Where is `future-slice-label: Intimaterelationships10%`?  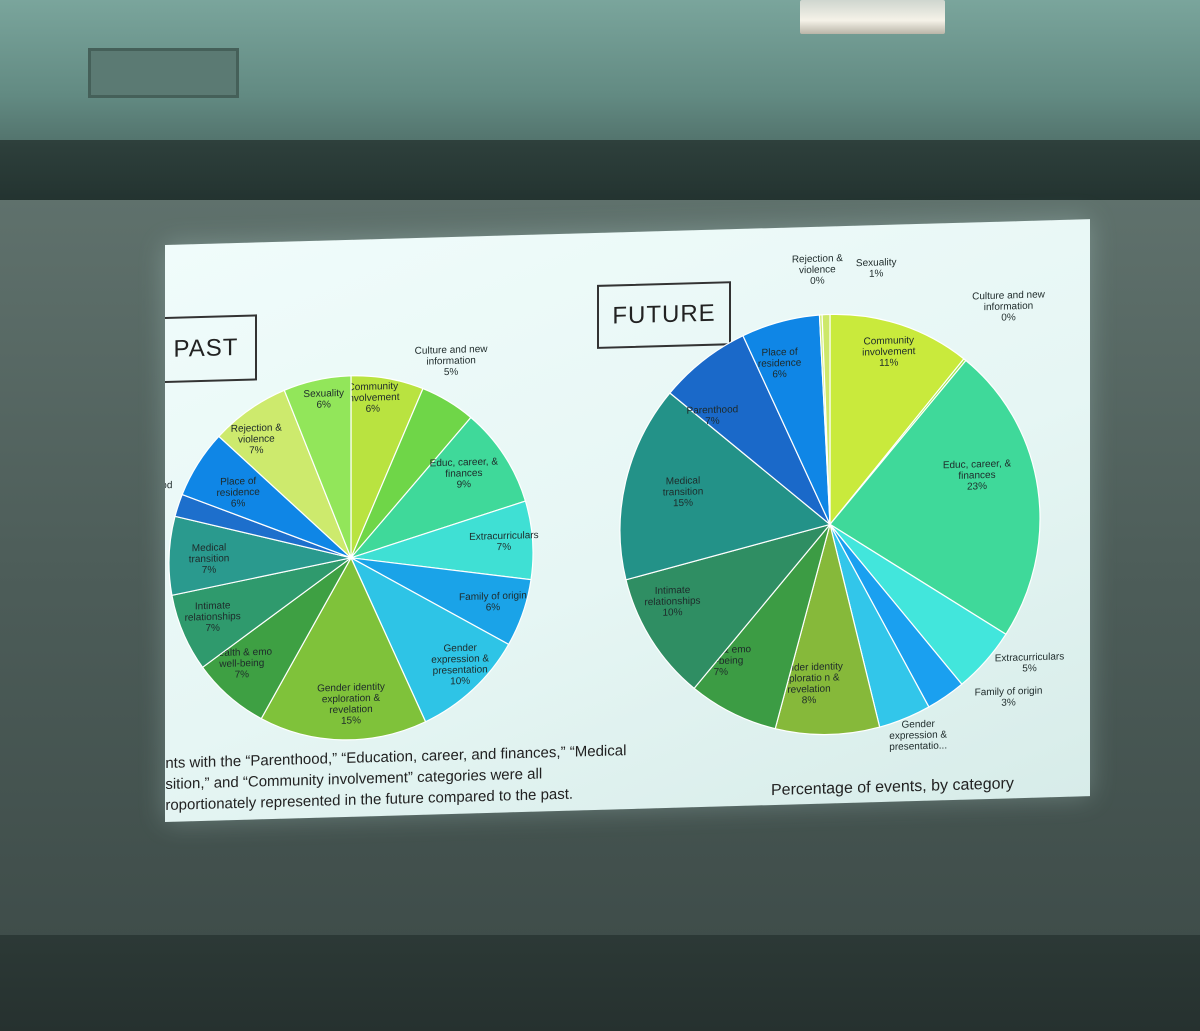 future-slice-label: Intimaterelationships10% is located at coordinates (672, 602).